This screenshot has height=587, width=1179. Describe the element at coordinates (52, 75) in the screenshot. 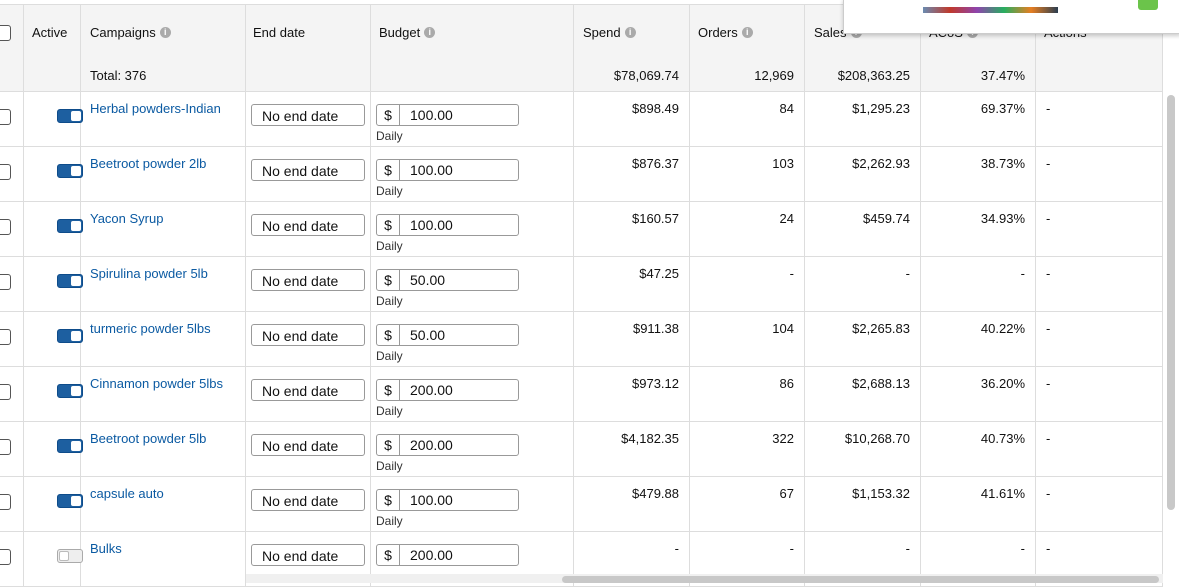

I see `total-active-cell` at that location.